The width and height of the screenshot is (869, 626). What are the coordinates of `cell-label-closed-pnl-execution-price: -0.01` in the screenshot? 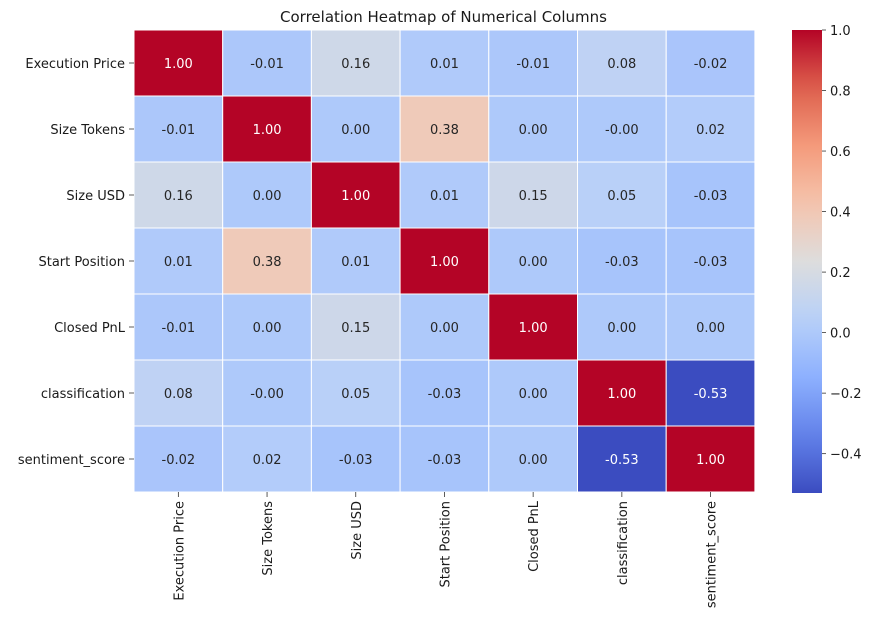 It's located at (179, 328).